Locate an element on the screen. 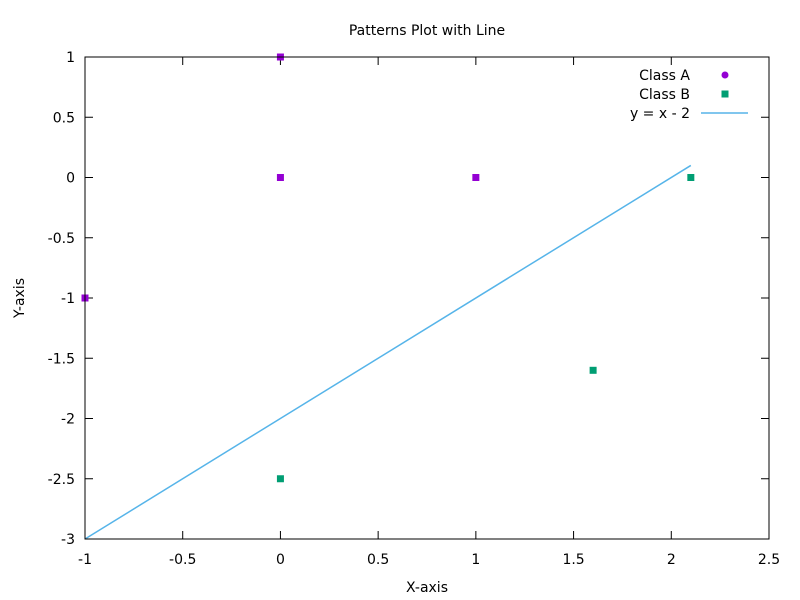 This screenshot has width=800, height=600. x-axis-title: X-axis is located at coordinates (427, 588).